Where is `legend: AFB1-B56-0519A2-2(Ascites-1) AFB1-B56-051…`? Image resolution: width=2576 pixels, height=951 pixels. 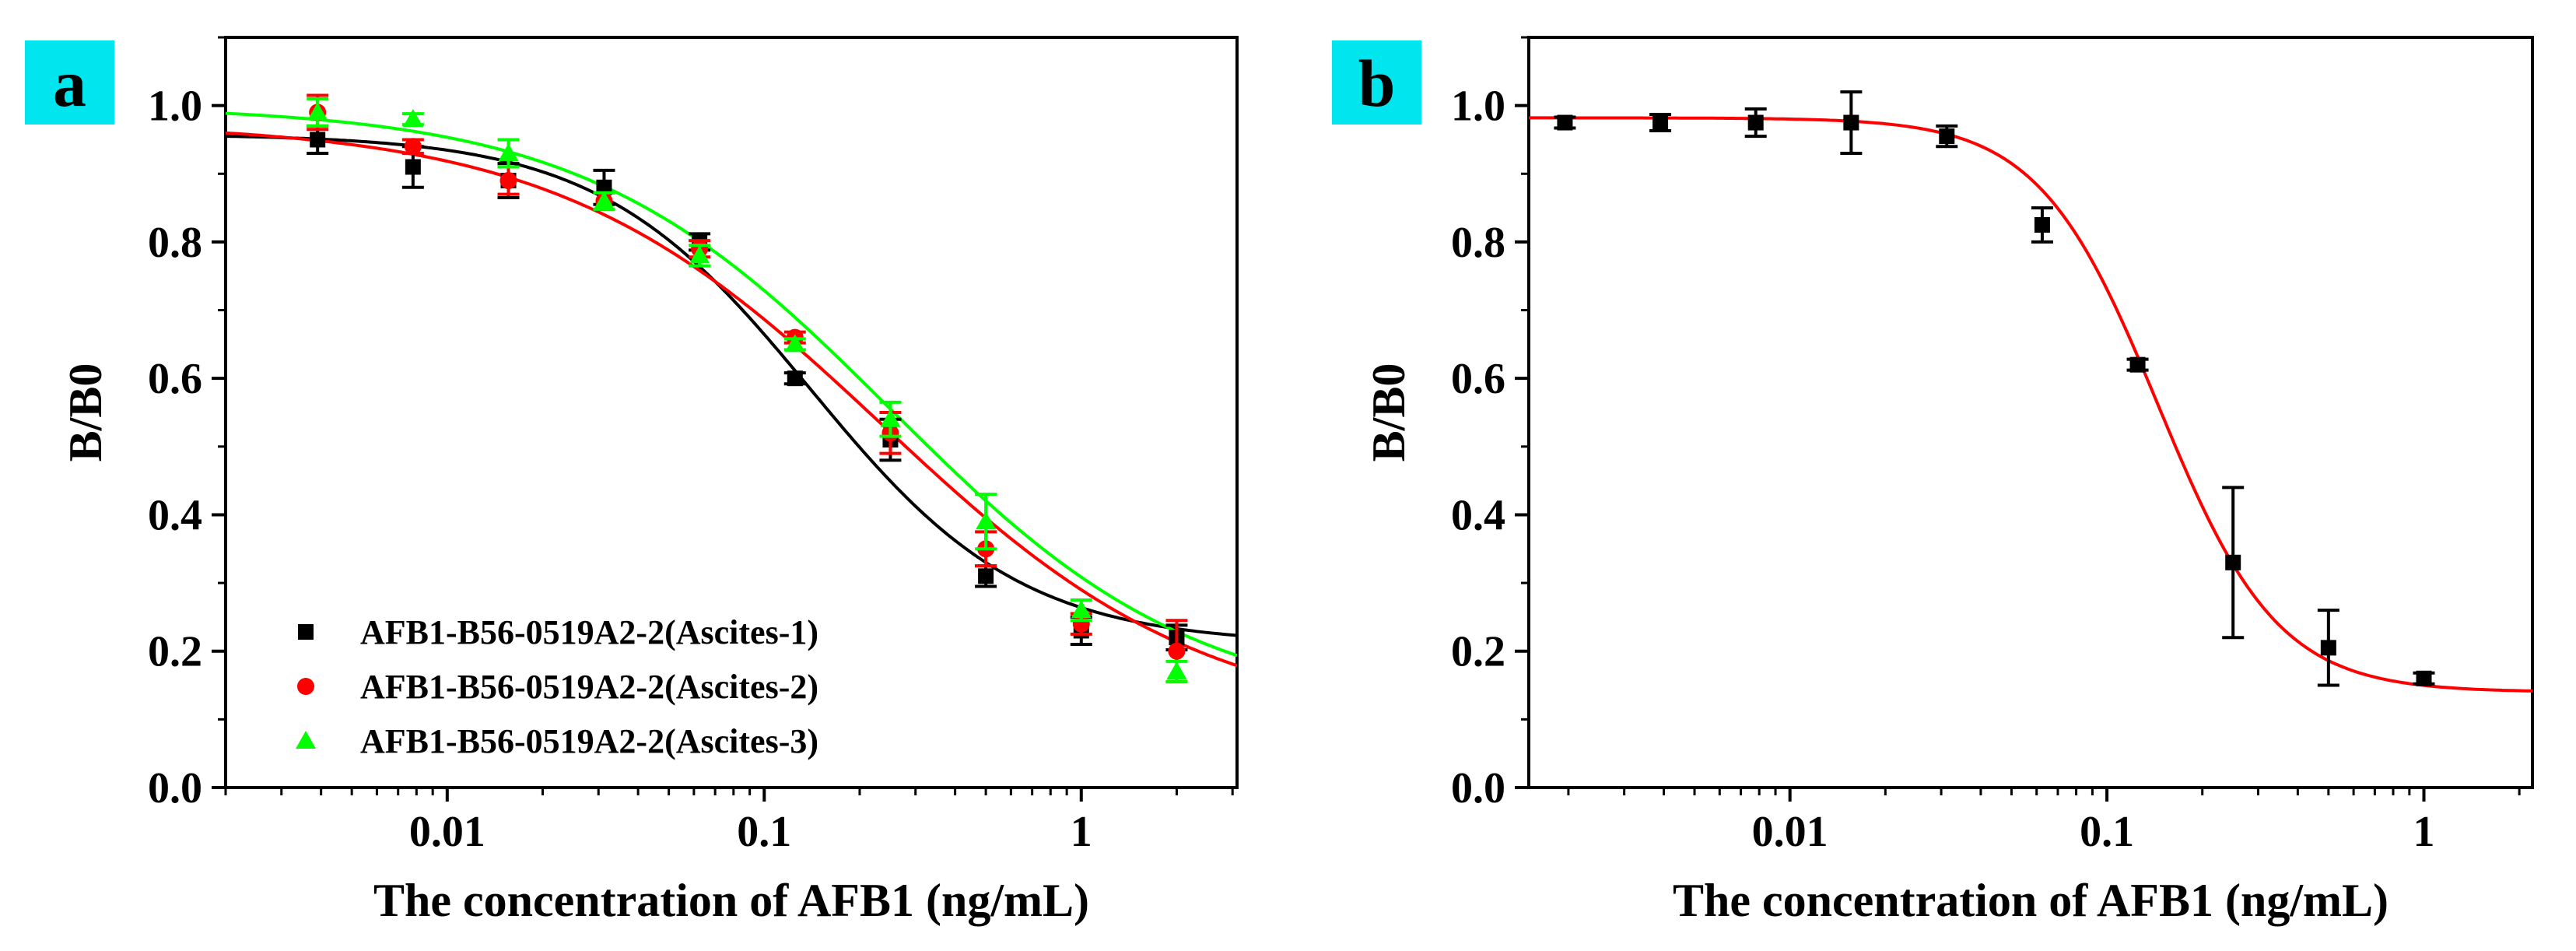
legend: AFB1-B56-0519A2-2(Ascites-1) AFB1-B56-051… is located at coordinates (557, 687).